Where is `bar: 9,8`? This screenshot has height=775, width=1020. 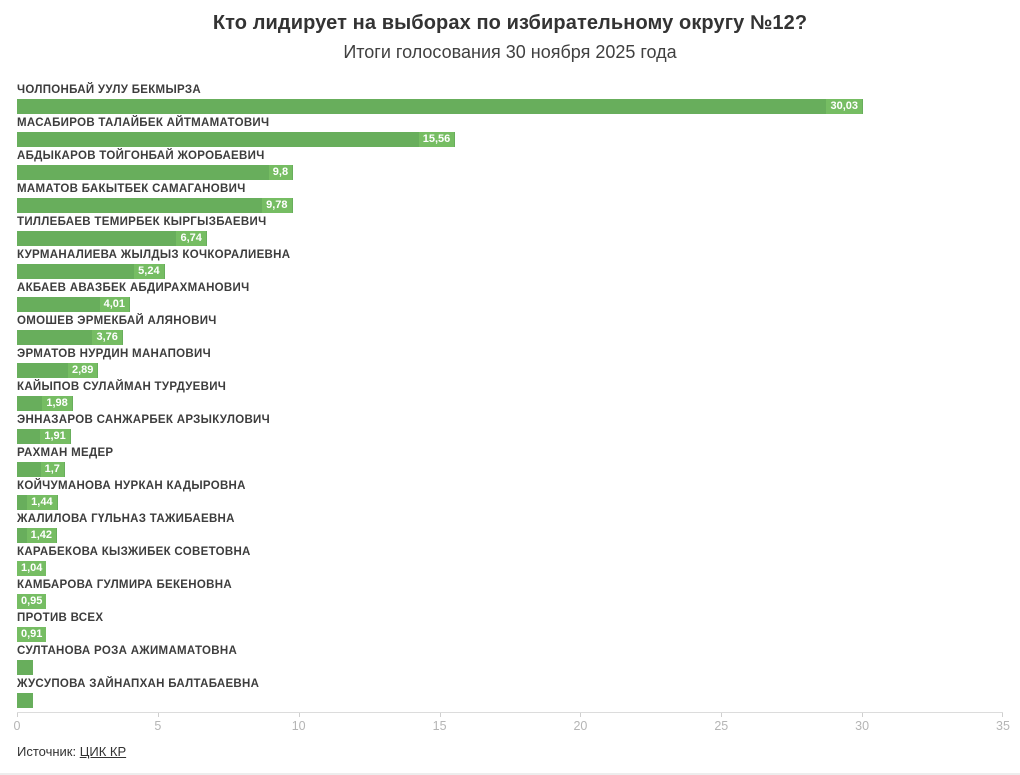 bar: 9,8 is located at coordinates (155, 172).